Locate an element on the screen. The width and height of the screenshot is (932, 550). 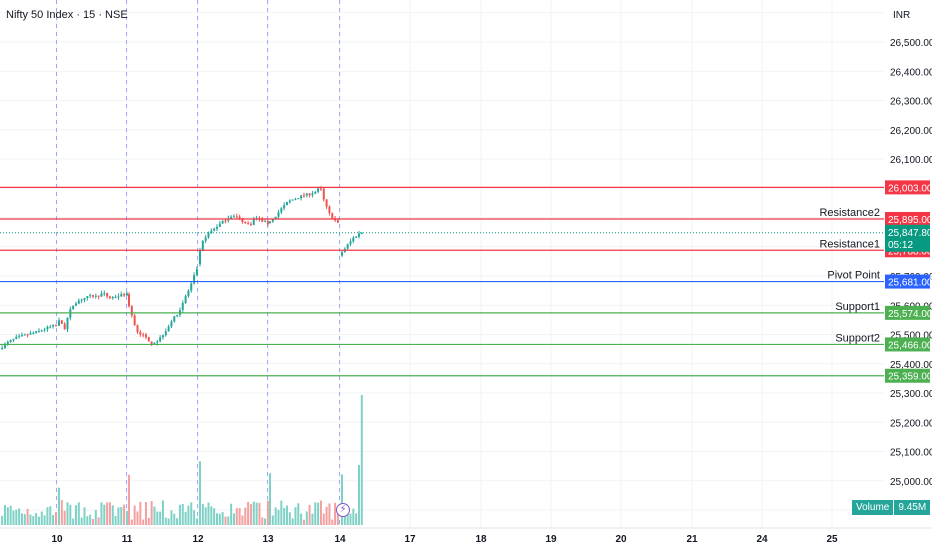
level-name: Support2 is located at coordinates (857, 338).